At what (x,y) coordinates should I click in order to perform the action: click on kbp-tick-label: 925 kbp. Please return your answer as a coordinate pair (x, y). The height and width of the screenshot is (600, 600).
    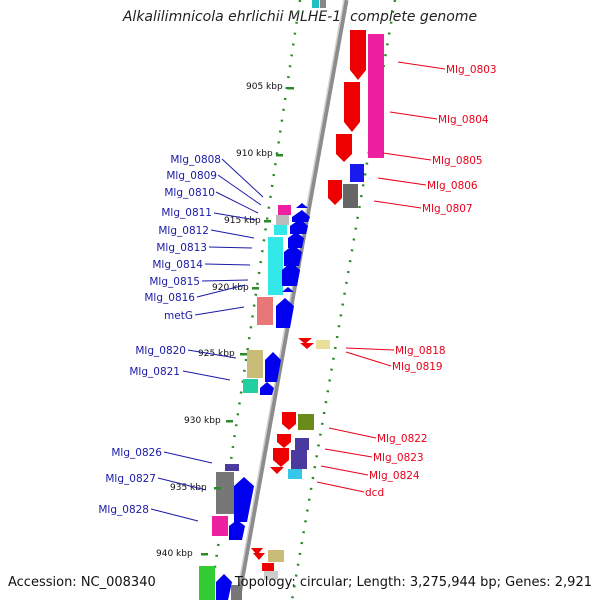
    Looking at the image, I should click on (216, 354).